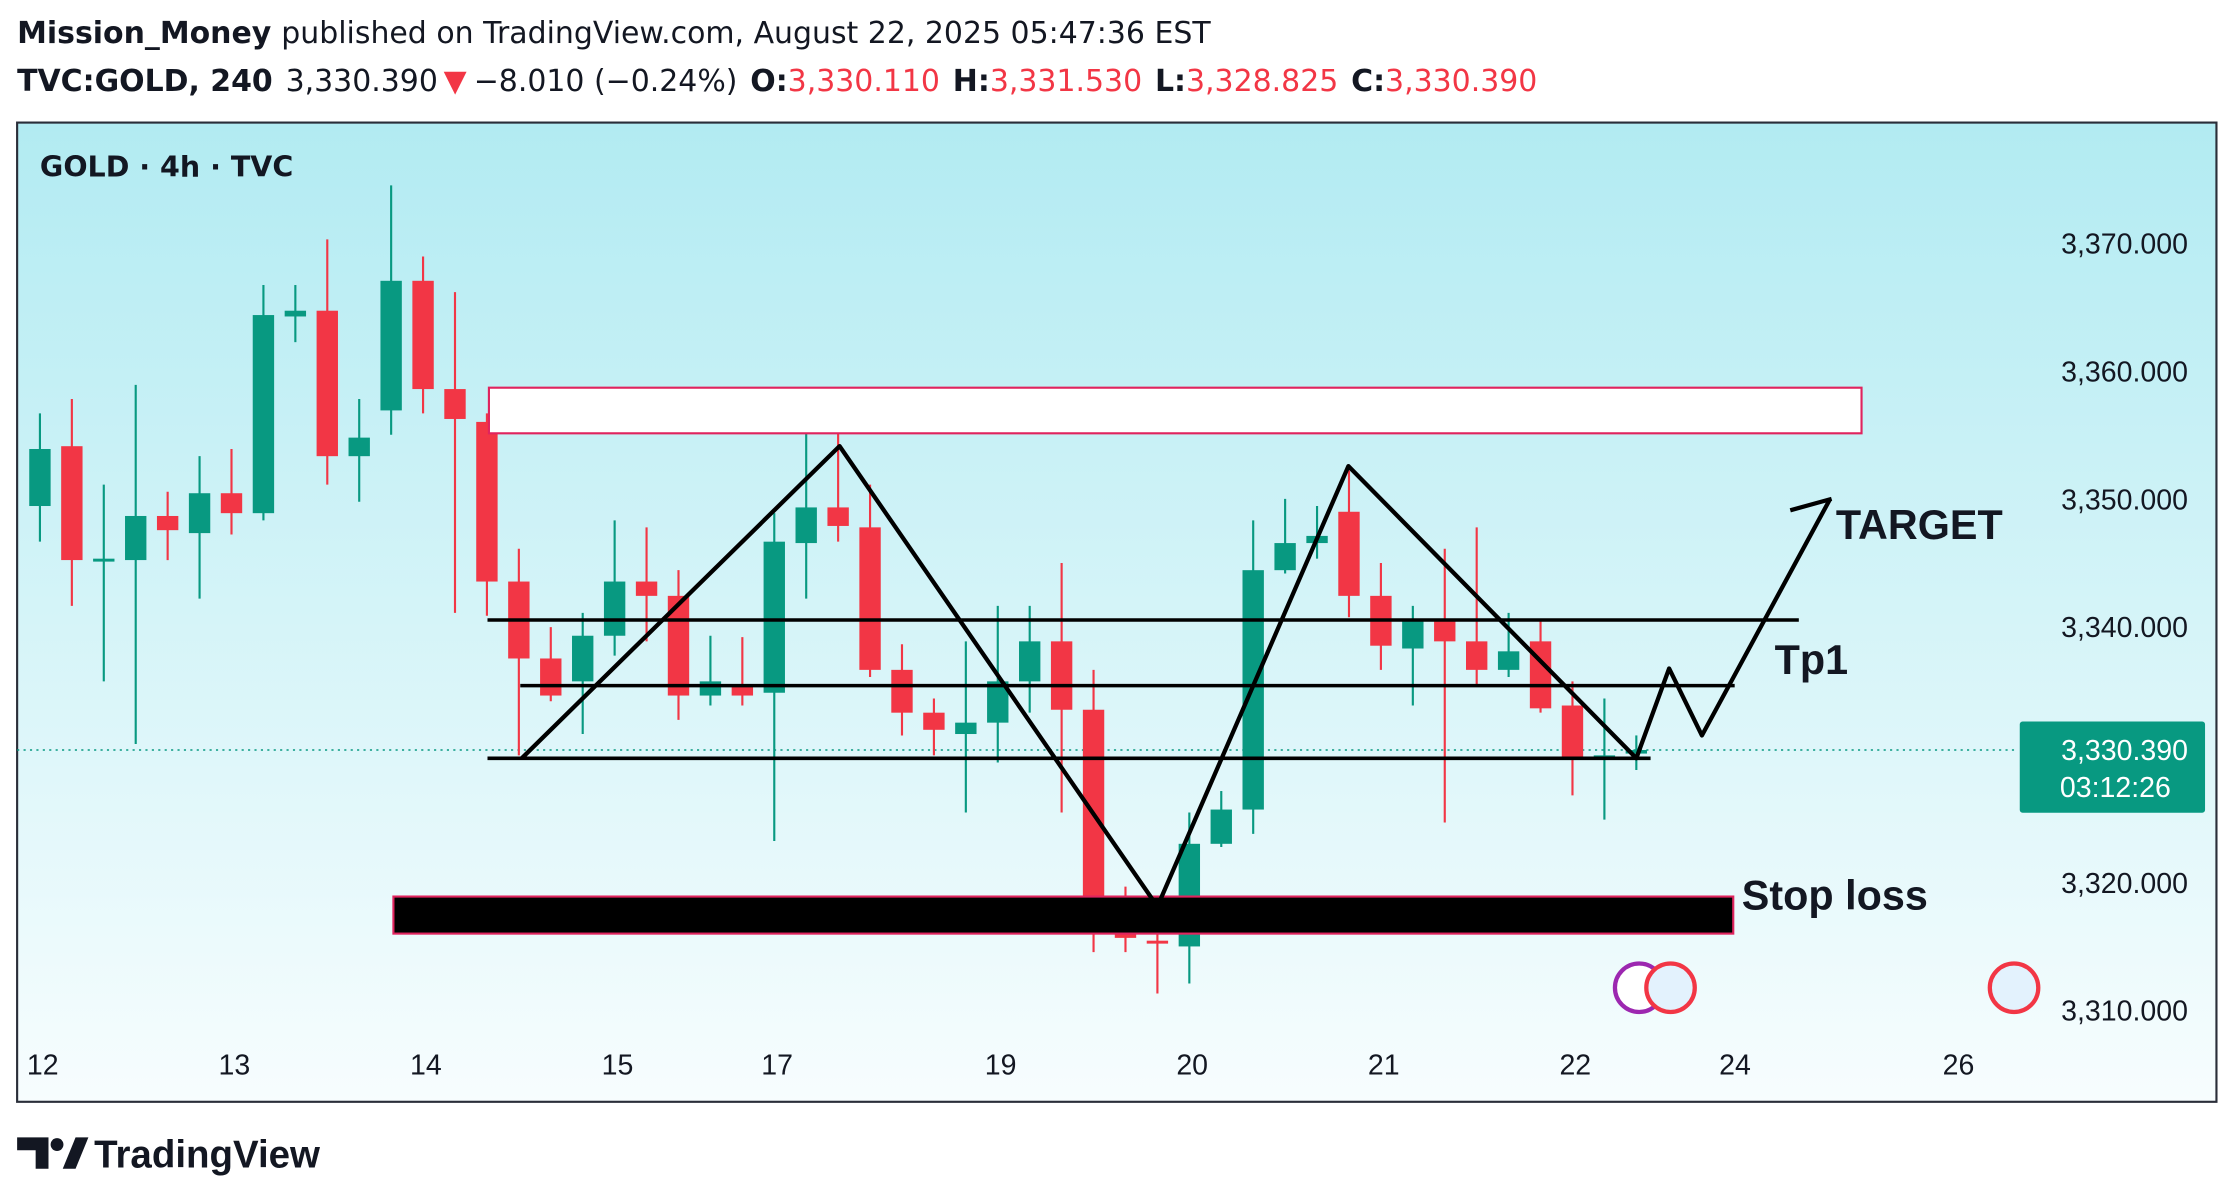 The width and height of the screenshot is (2235, 1203). What do you see at coordinates (455, 81) in the screenshot?
I see `arrow: ▼` at bounding box center [455, 81].